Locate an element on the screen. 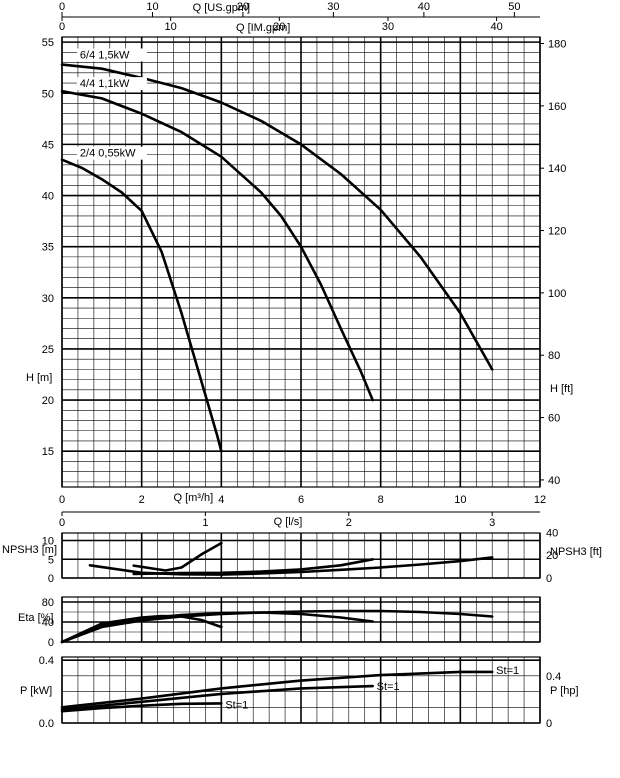  p-y-right-axis-label: P [hp] is located at coordinates (564, 691).